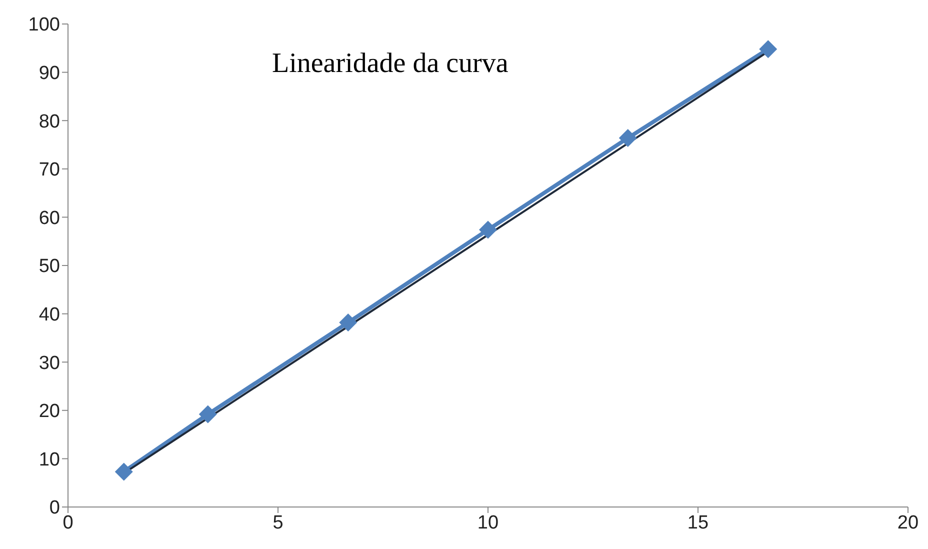  Describe the element at coordinates (44, 25) in the screenshot. I see `y-tick-label: 100` at that location.